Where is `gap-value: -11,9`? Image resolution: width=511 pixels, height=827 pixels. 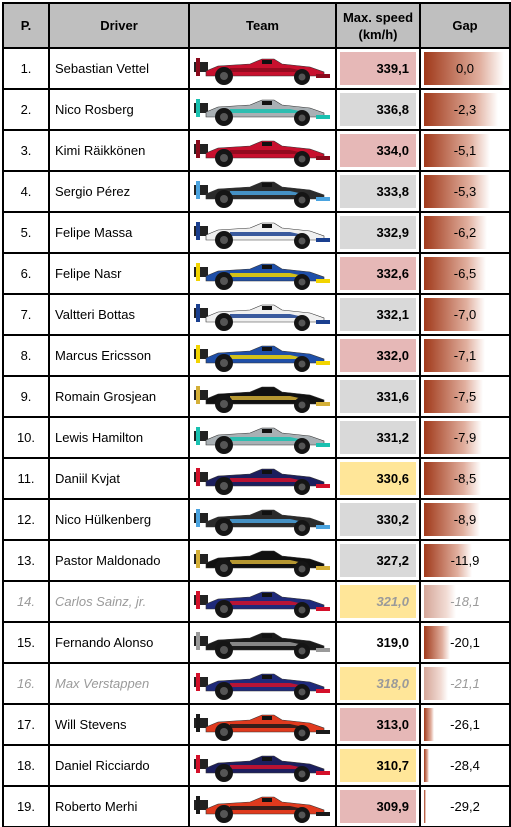
gap-value: -11,9 is located at coordinates (465, 560).